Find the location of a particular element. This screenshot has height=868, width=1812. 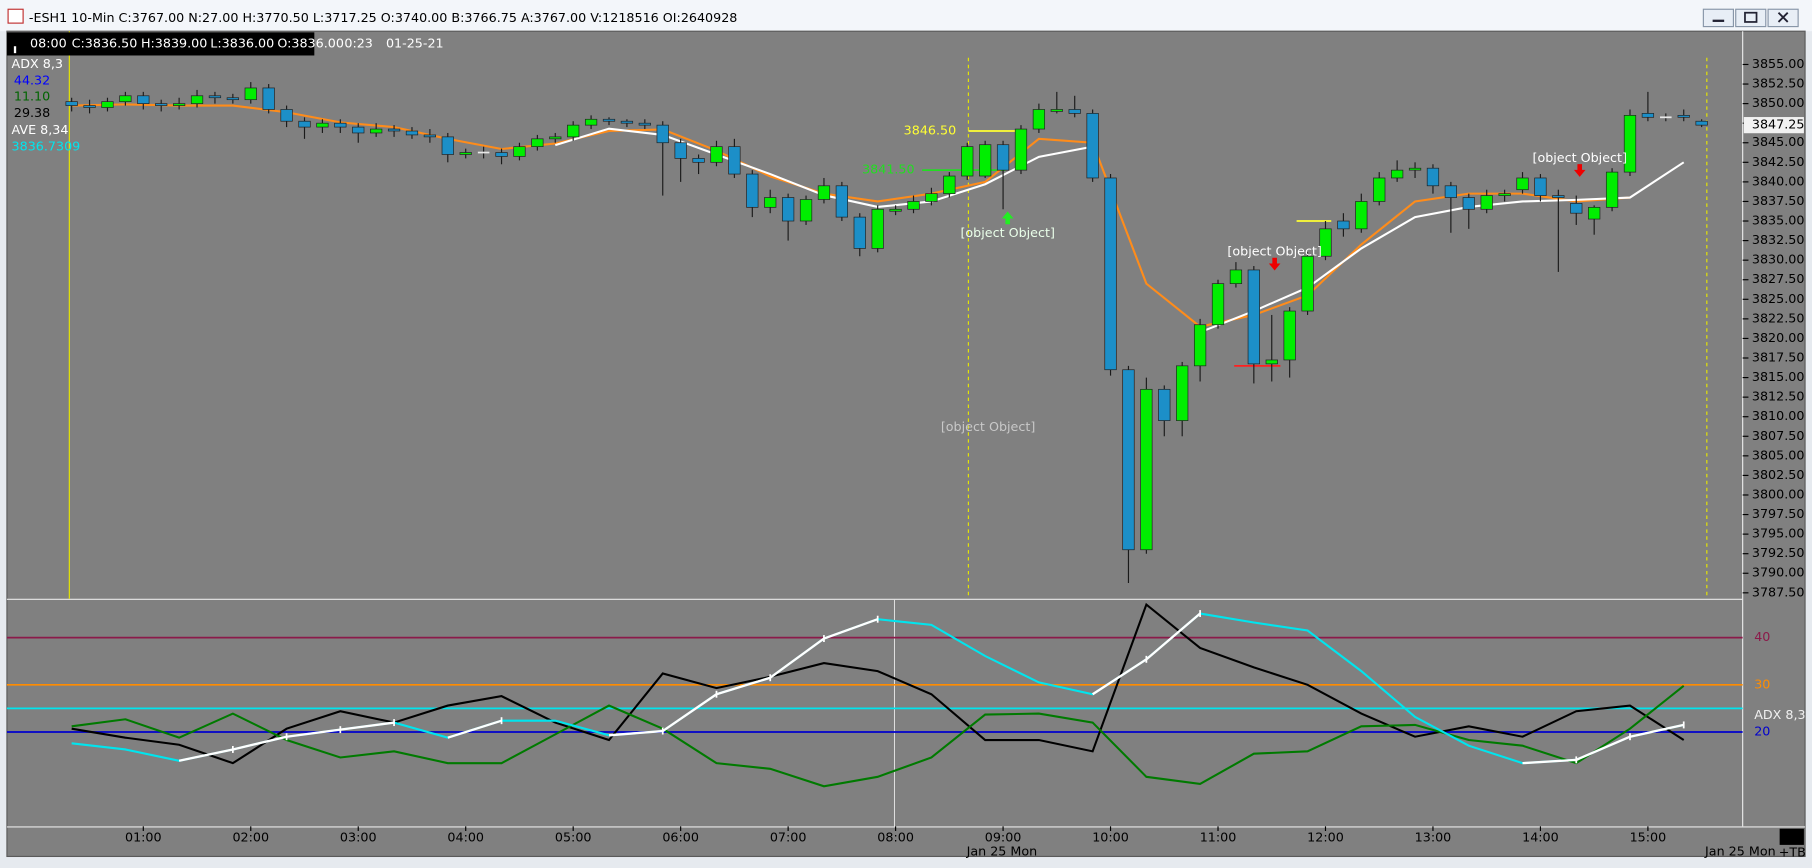

maximize-button is located at coordinates (1751, 18).